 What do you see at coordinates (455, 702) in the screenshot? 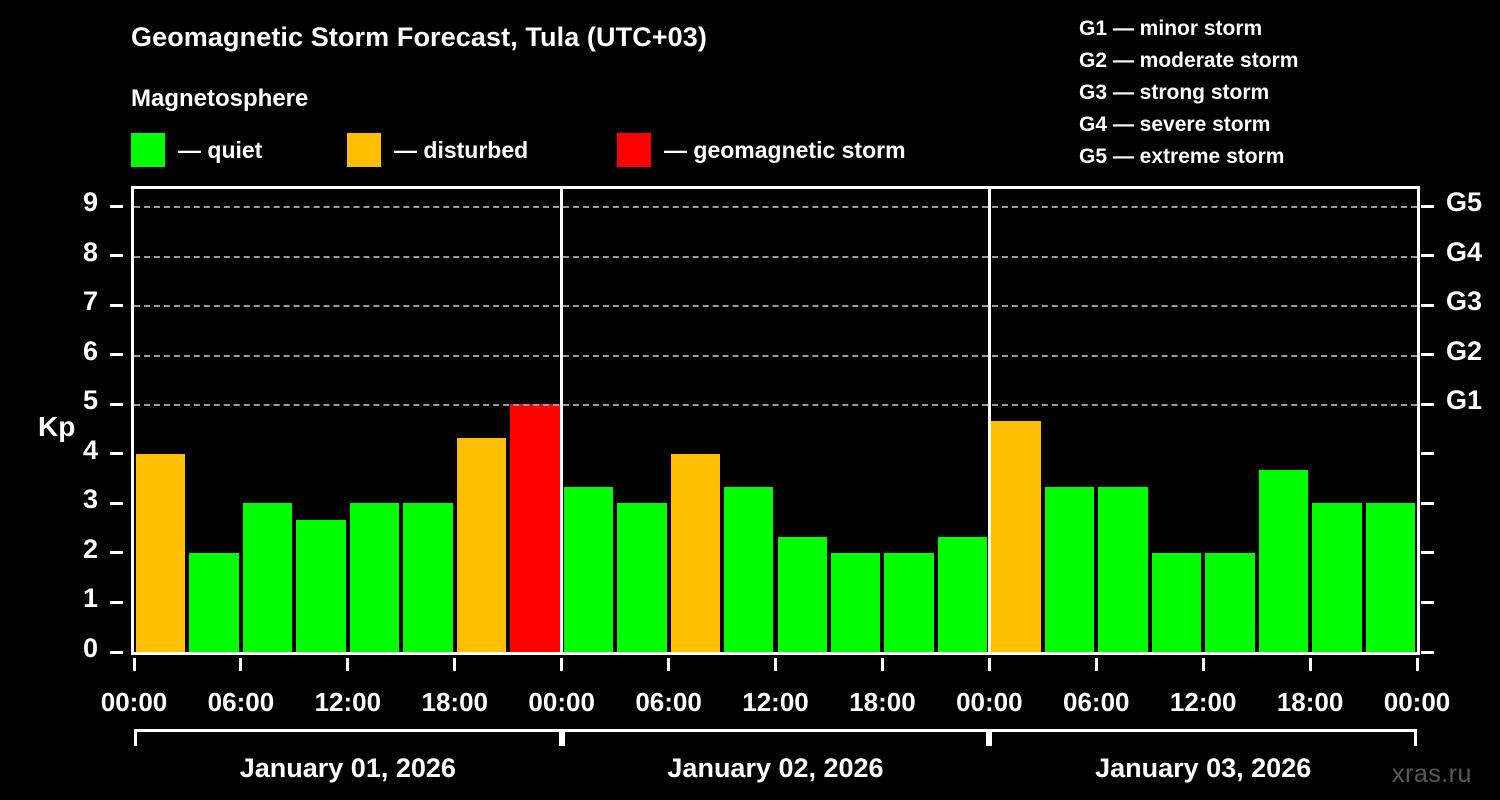
I see `x-tick-label-3: 18:00` at bounding box center [455, 702].